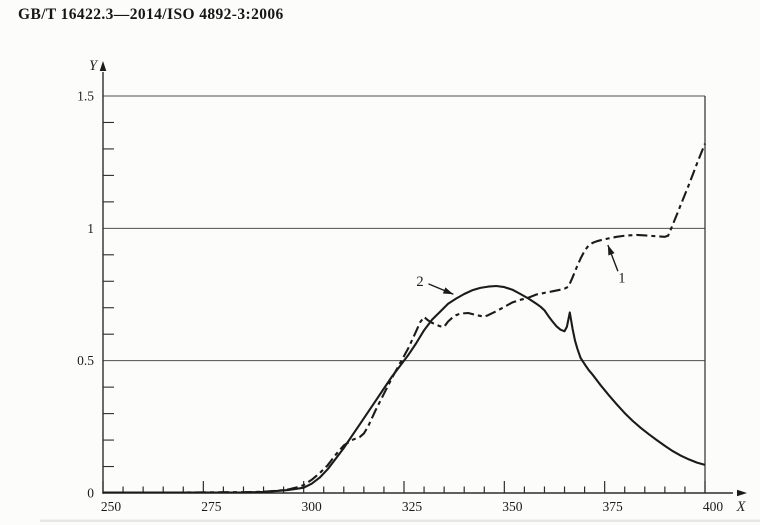 The height and width of the screenshot is (525, 760). What do you see at coordinates (90, 493) in the screenshot?
I see `y-tick-label-0: 0` at bounding box center [90, 493].